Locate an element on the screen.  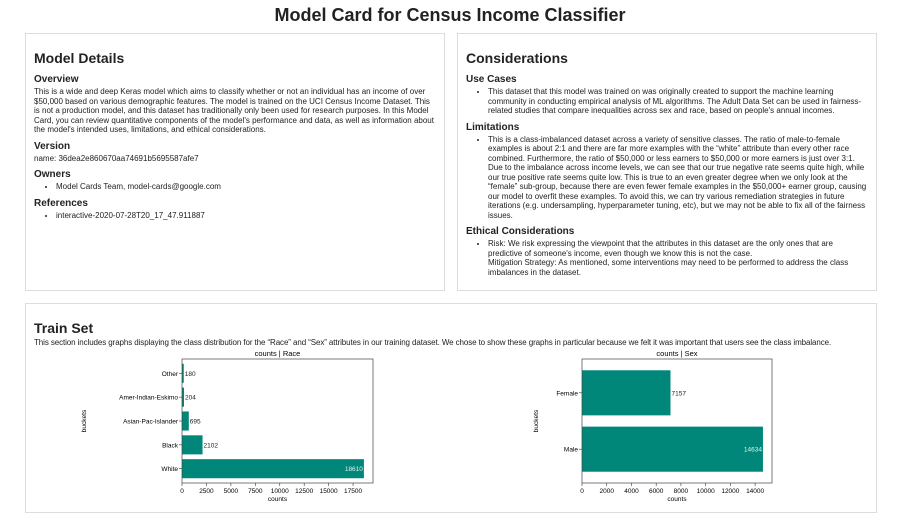
x-tick-label: 6000 is located at coordinates (656, 491).